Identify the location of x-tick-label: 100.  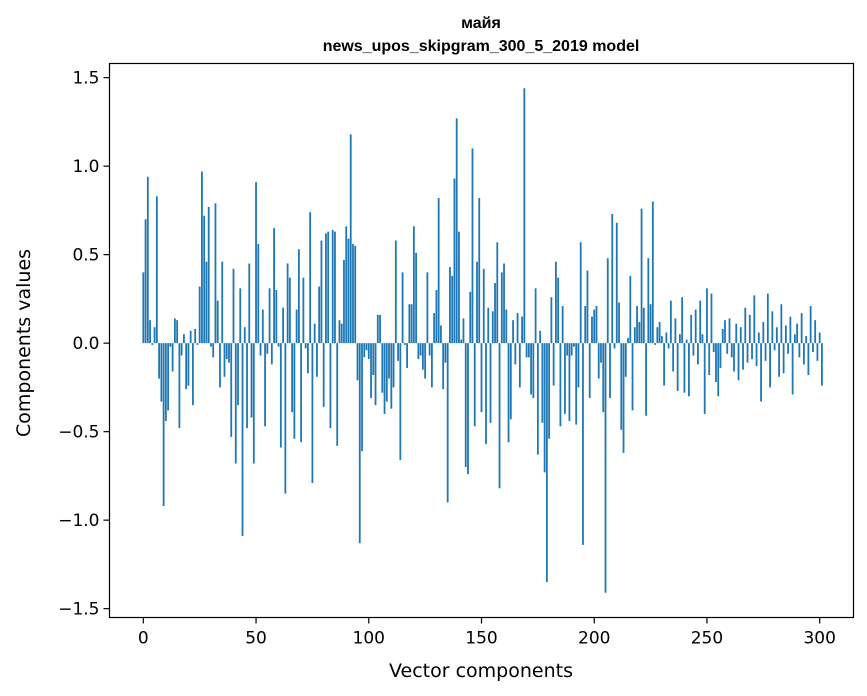
(369, 639).